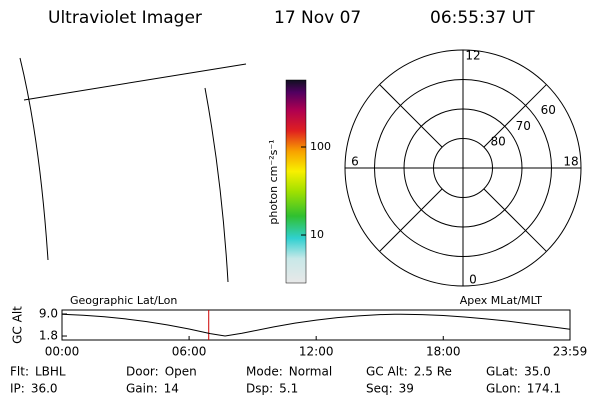 The width and height of the screenshot is (600, 400). Describe the element at coordinates (317, 234) in the screenshot. I see `colorbar-tick-label: 10` at that location.